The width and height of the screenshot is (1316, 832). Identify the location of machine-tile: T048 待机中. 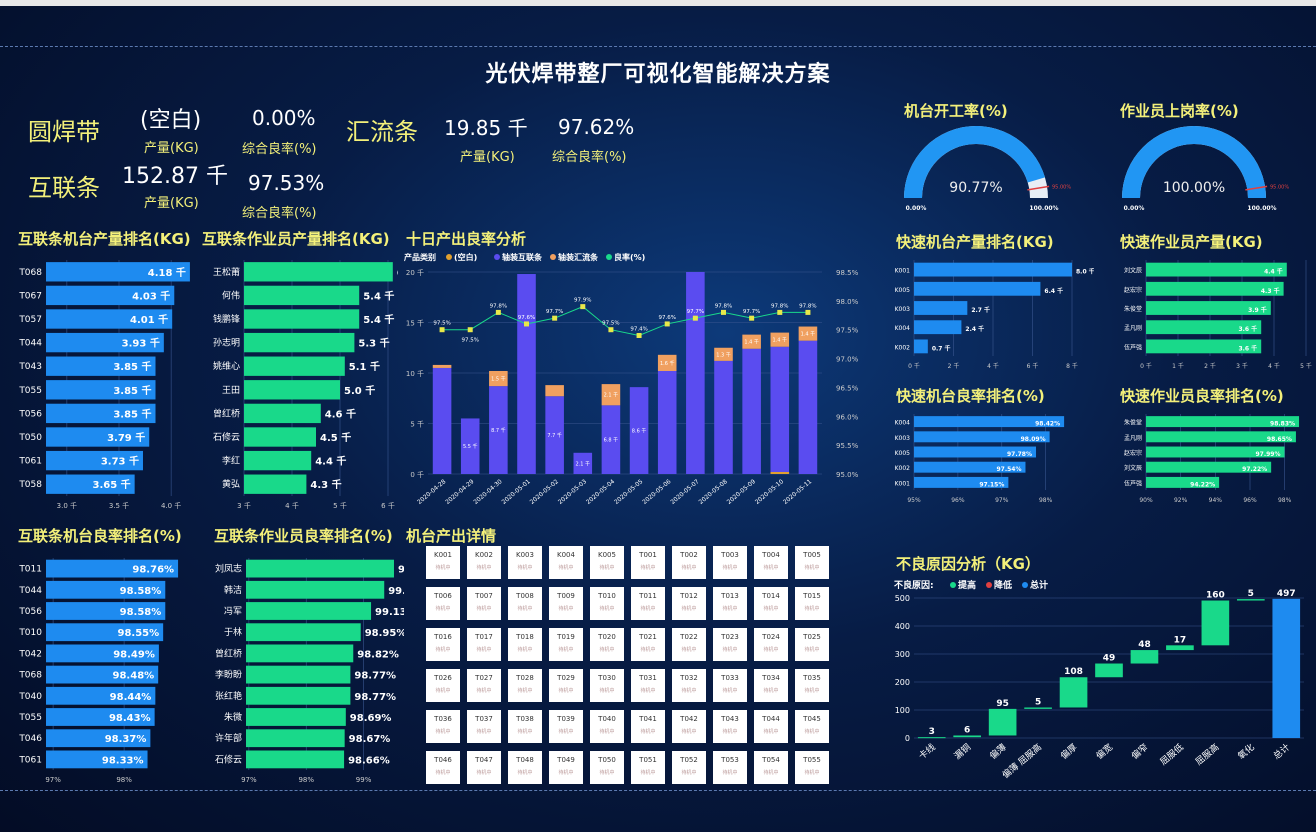
(525, 767).